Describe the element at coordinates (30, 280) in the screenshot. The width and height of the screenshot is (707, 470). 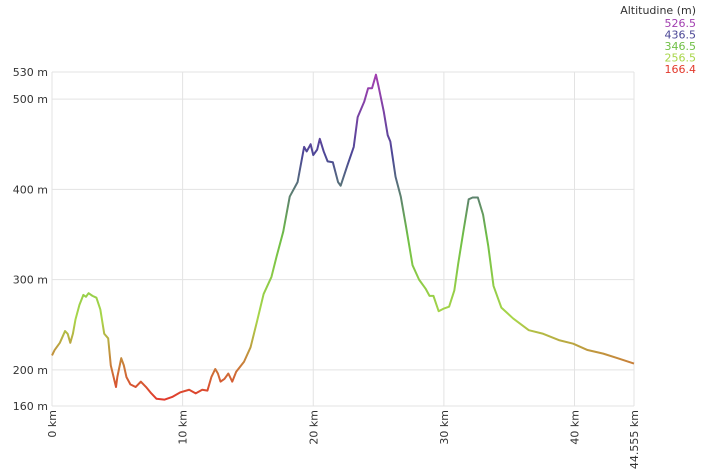
I see `y-tick-label: 300 m` at that location.